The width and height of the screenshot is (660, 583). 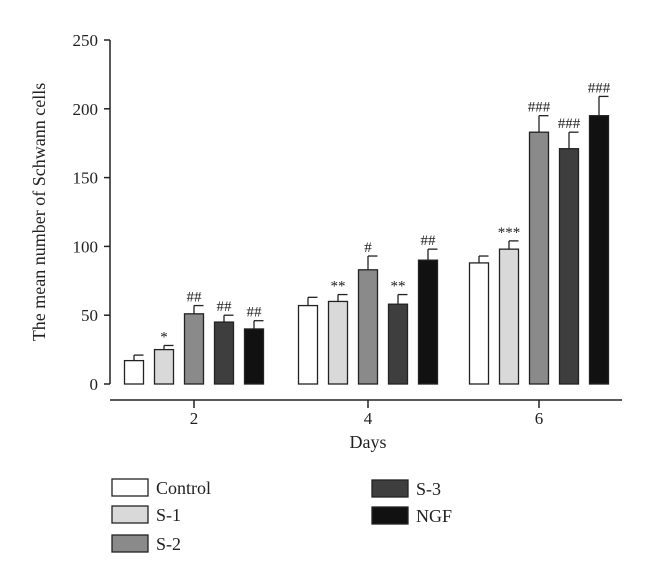 I want to click on x-tick-label: 4, so click(x=368, y=418).